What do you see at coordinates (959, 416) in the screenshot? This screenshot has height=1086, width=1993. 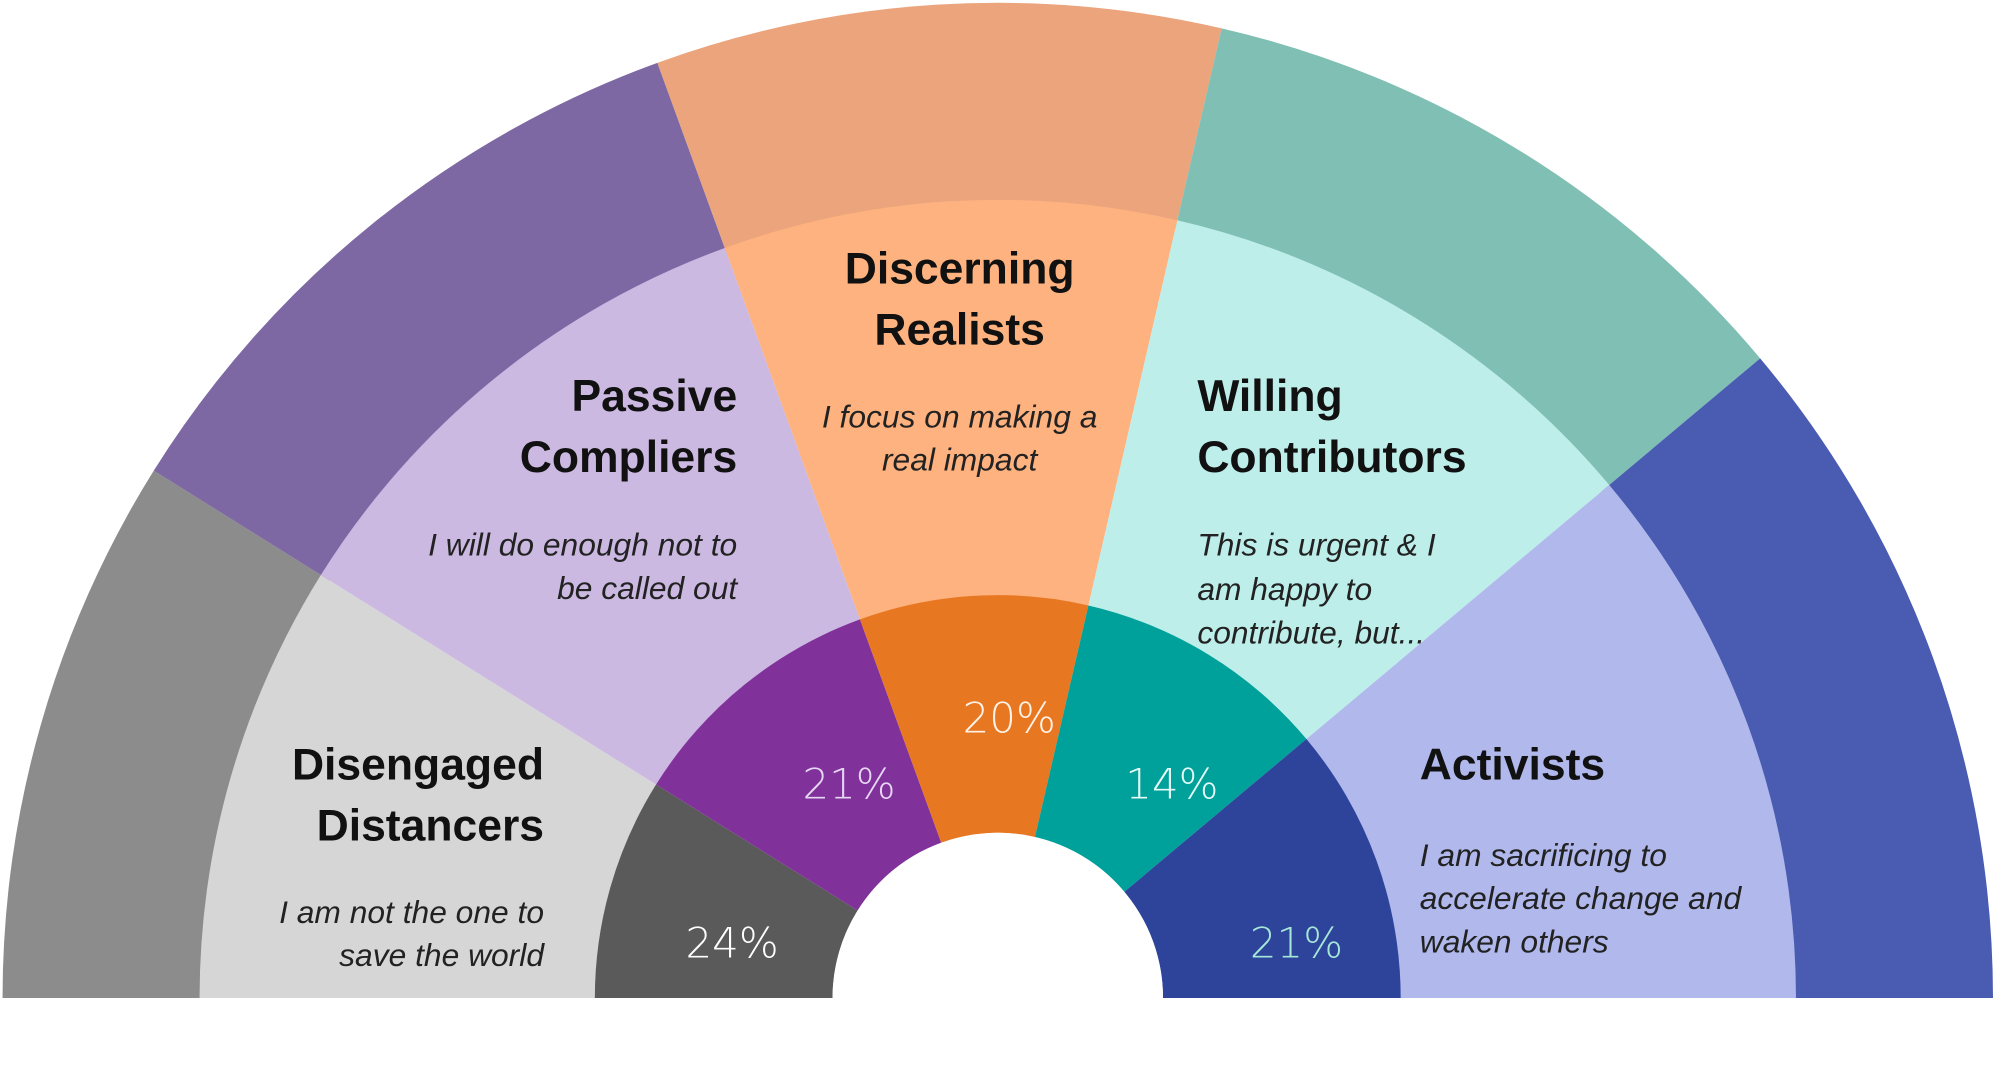 I see `segment-description: I focus on making a` at bounding box center [959, 416].